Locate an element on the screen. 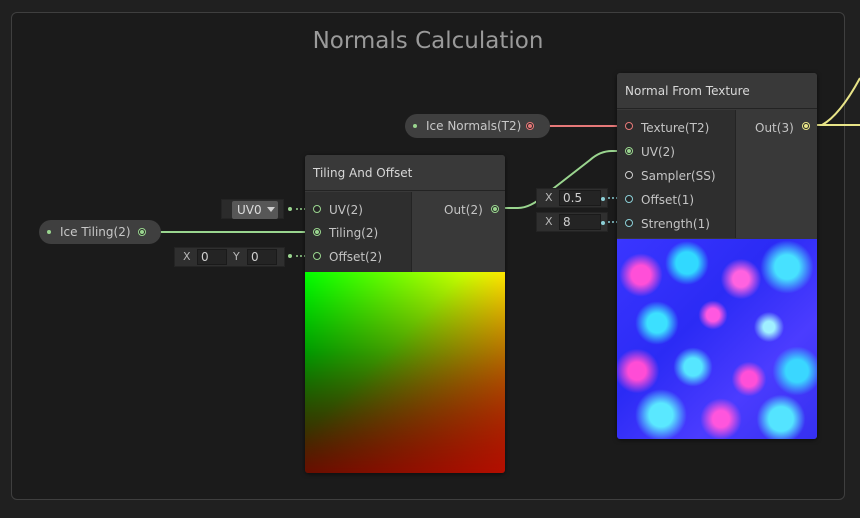  offset-x-input: 0 is located at coordinates (212, 257).